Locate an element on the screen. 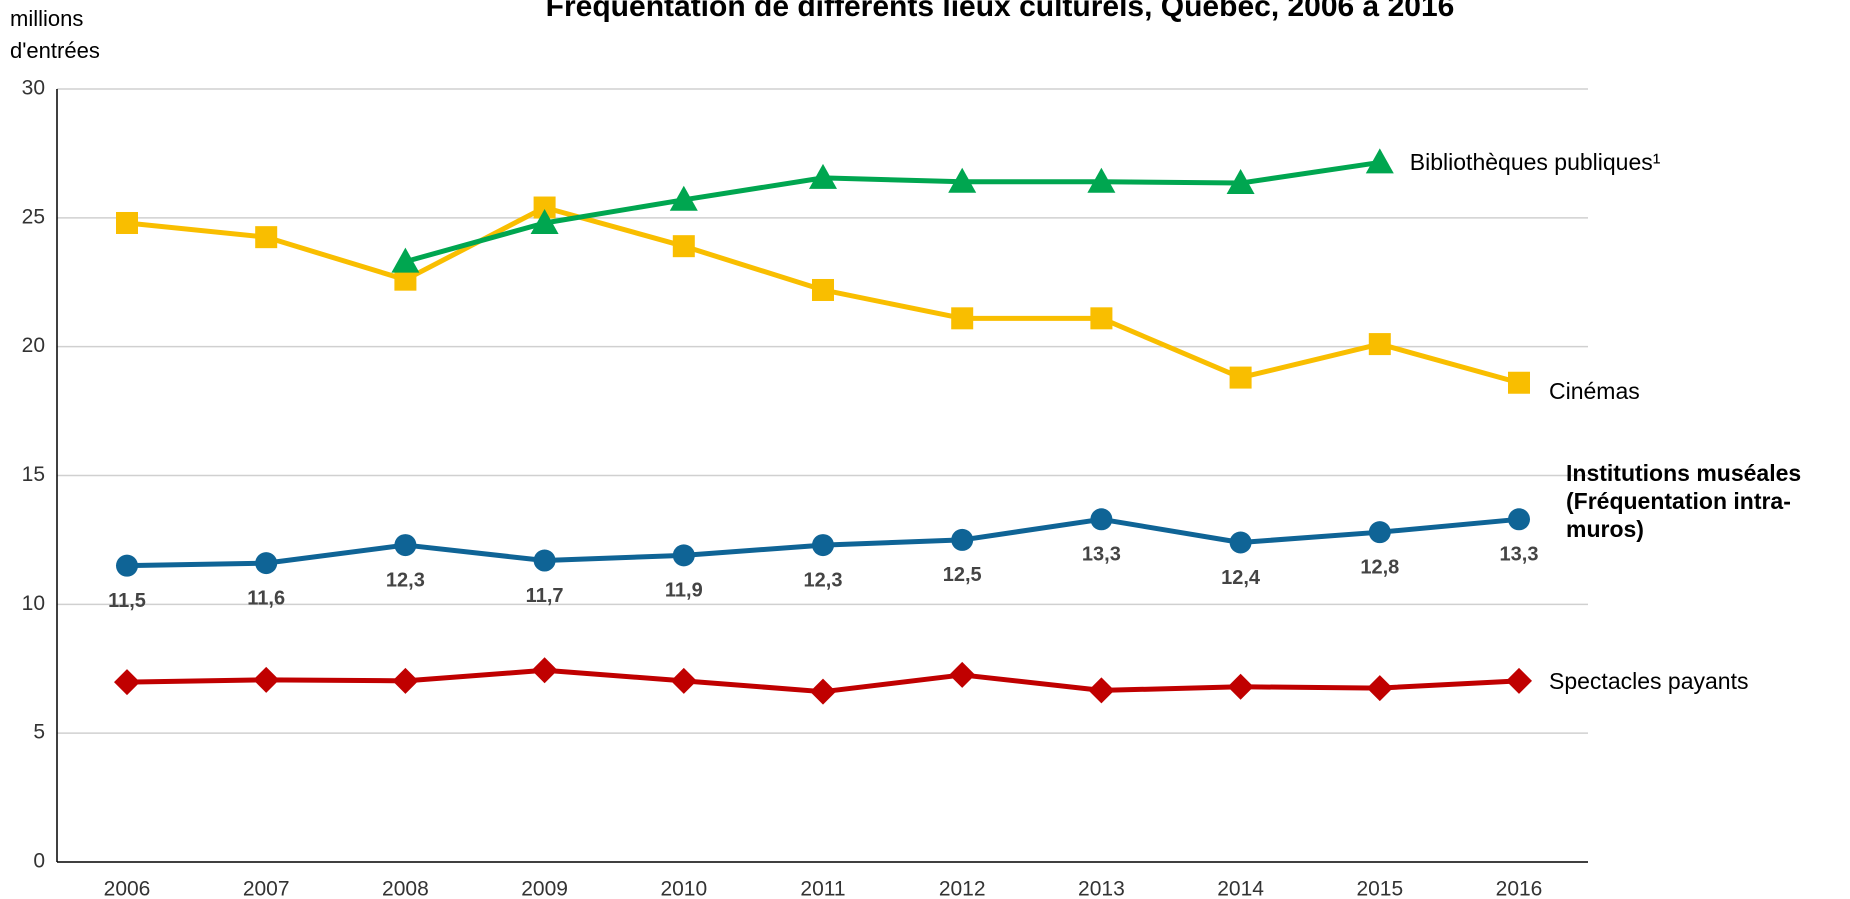 This screenshot has height=899, width=1850. y-axis-label: millions is located at coordinates (46, 18).